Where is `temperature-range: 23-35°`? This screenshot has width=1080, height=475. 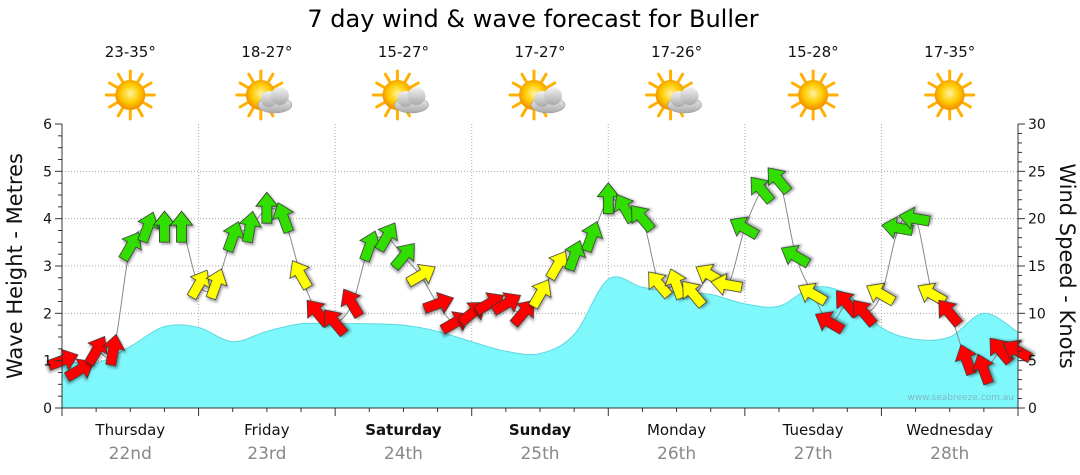 temperature-range: 23-35° is located at coordinates (130, 52).